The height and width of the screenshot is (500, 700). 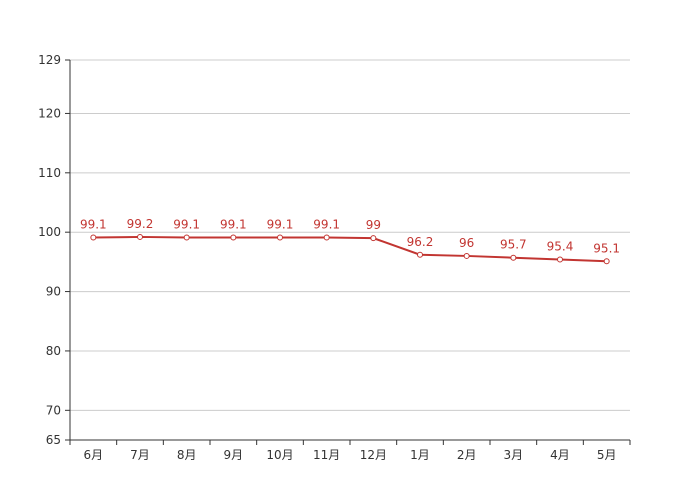 I want to click on data-label: 96, so click(x=466, y=243).